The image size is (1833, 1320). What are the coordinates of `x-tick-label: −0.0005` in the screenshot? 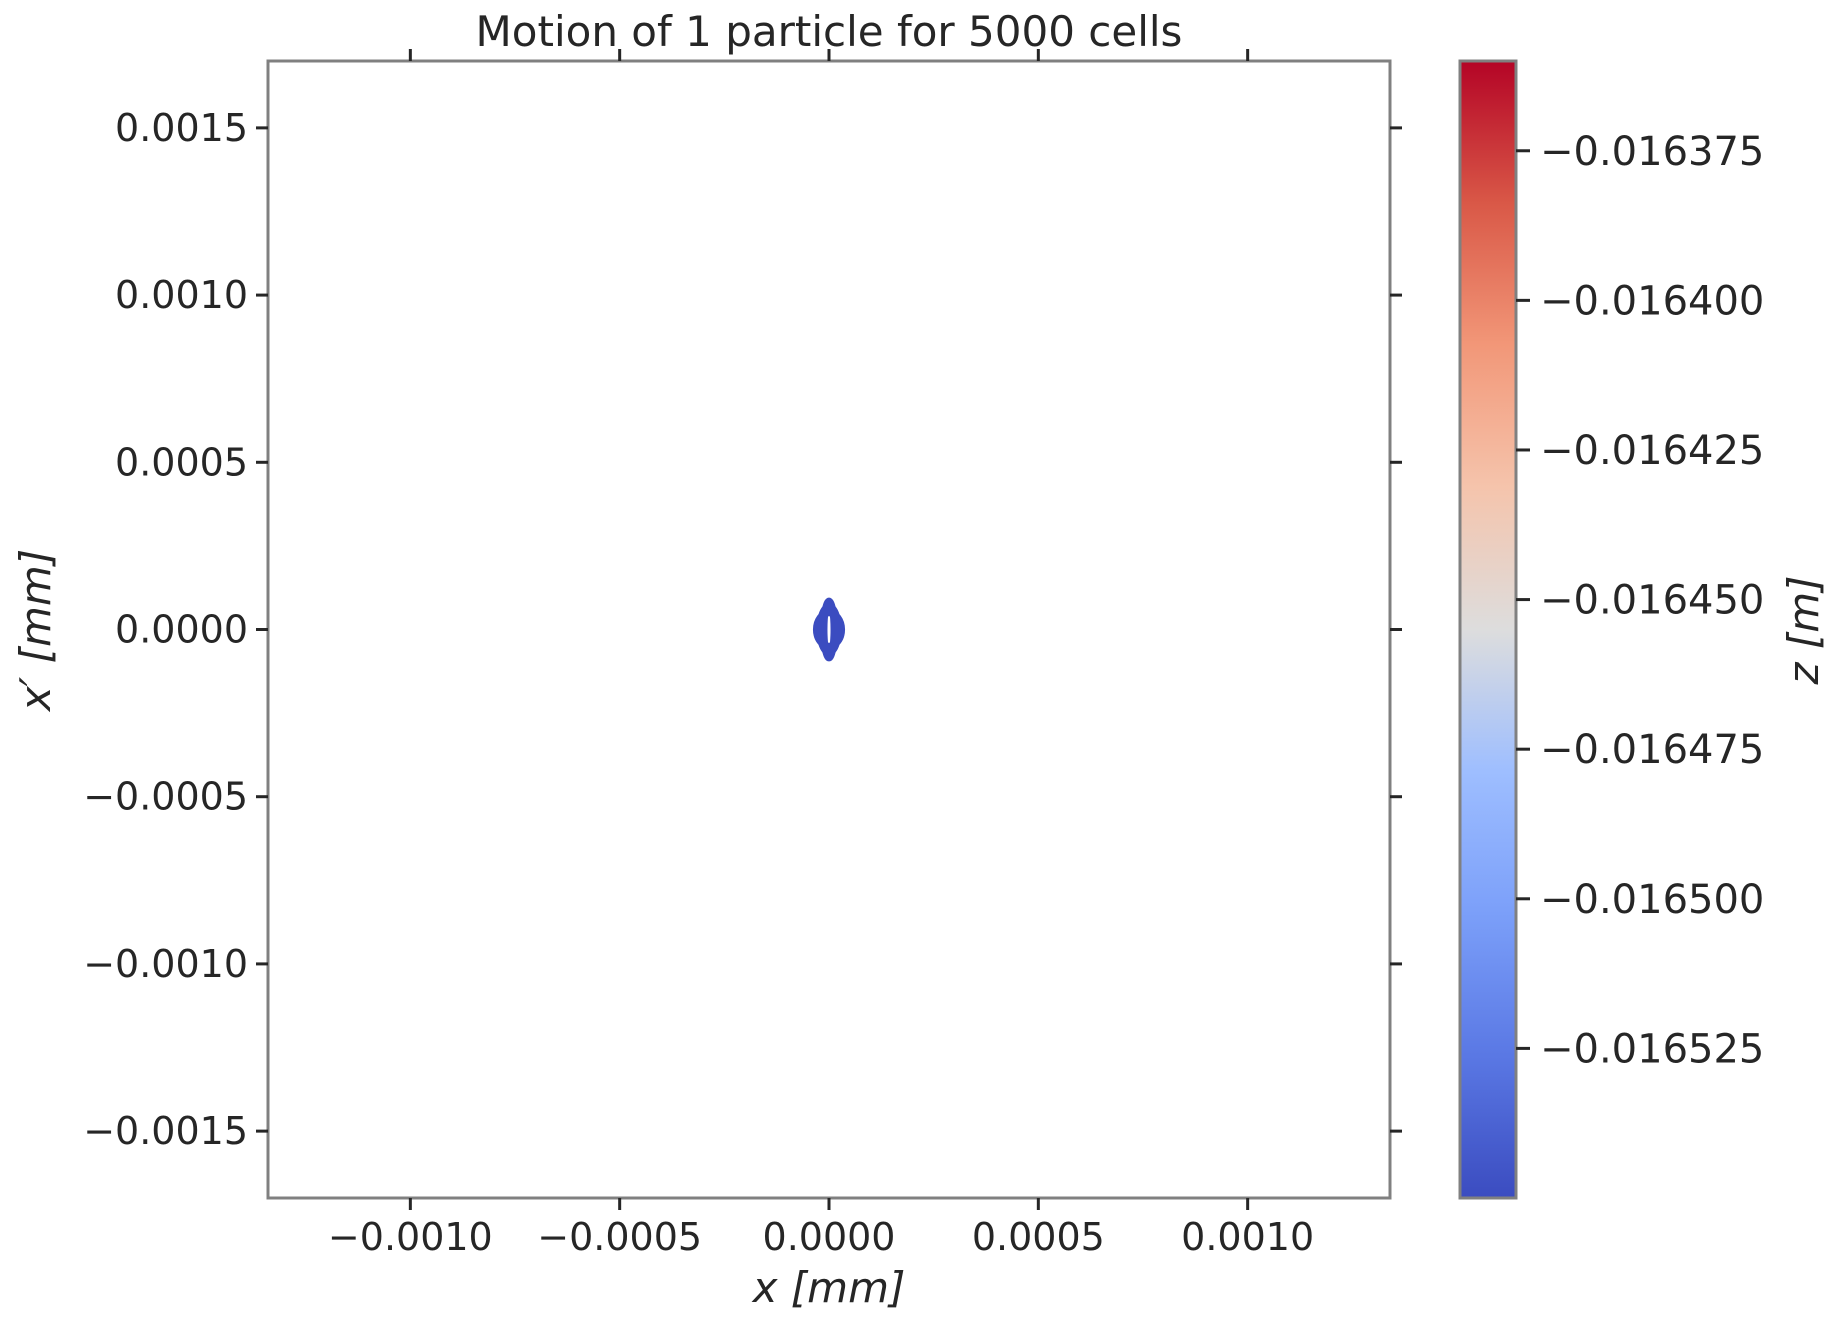 It's located at (619, 1237).